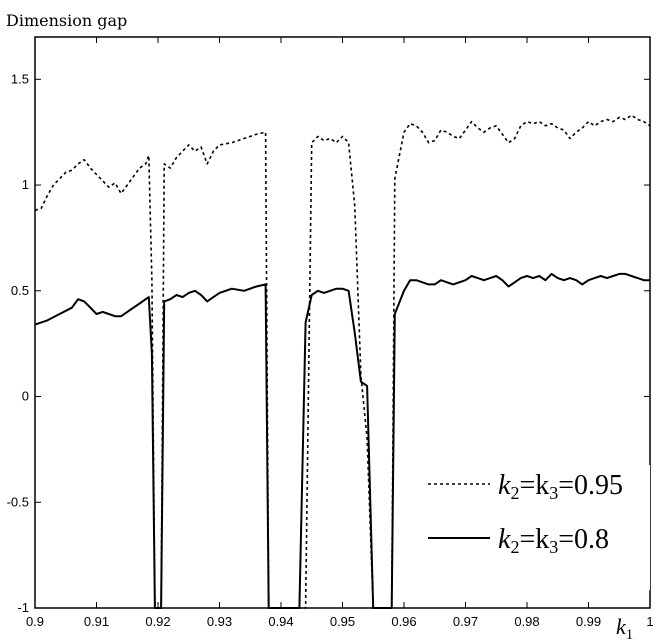 This screenshot has height=640, width=667. What do you see at coordinates (23, 607) in the screenshot?
I see `y-tick-label: -1` at bounding box center [23, 607].